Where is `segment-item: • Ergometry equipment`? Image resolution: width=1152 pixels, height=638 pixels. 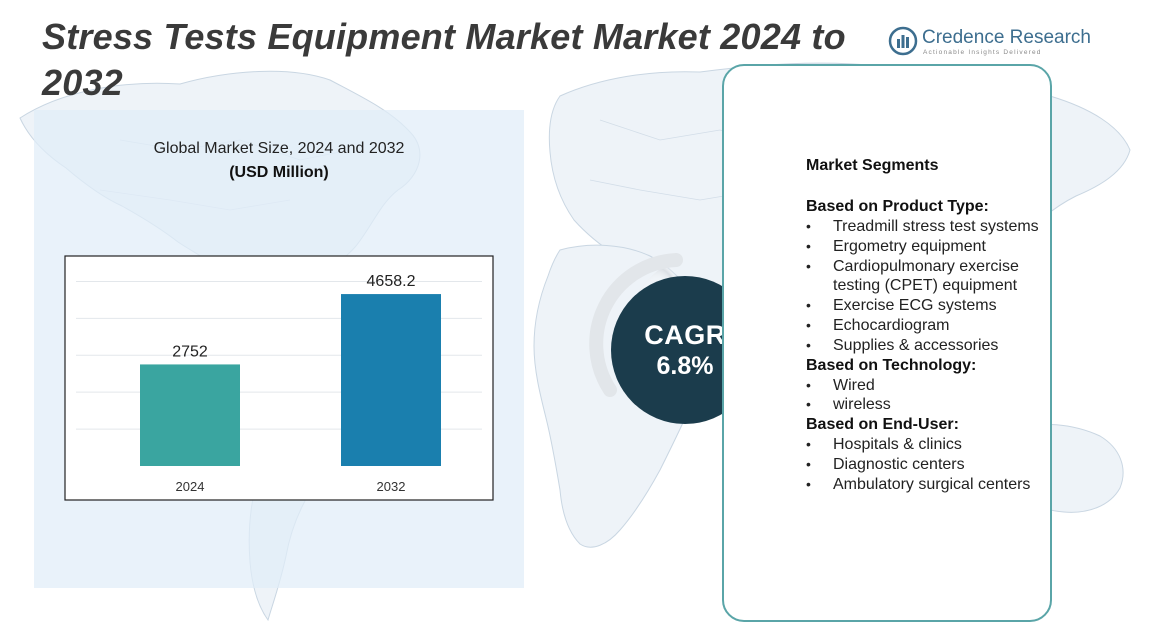
segment-item: • Ergometry equipment is located at coordinates (936, 247).